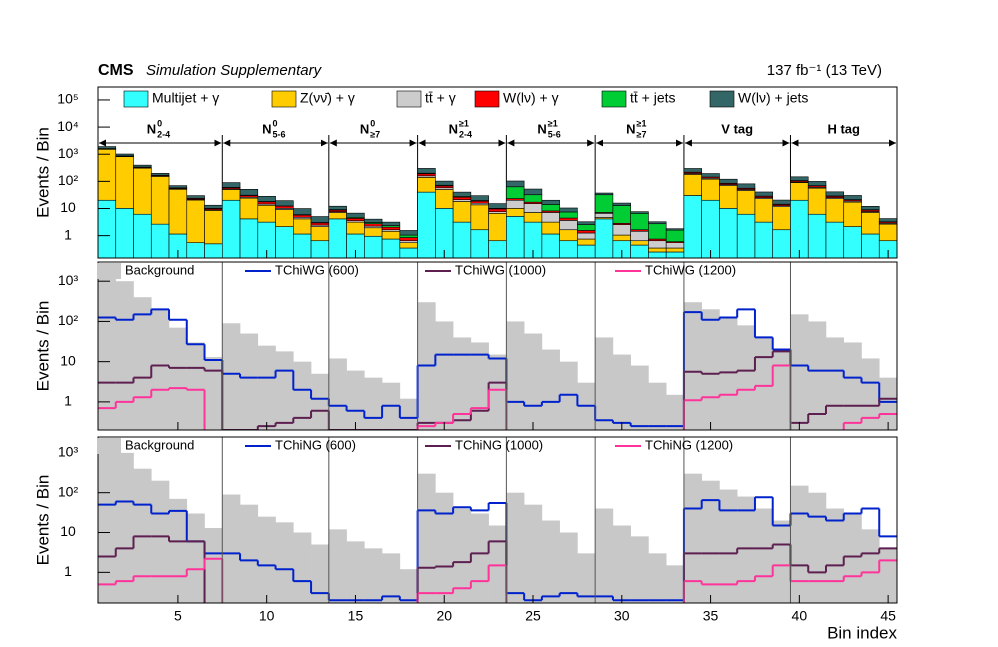 This screenshot has height=647, width=998. I want to click on y-tick-label: 1, so click(68, 401).